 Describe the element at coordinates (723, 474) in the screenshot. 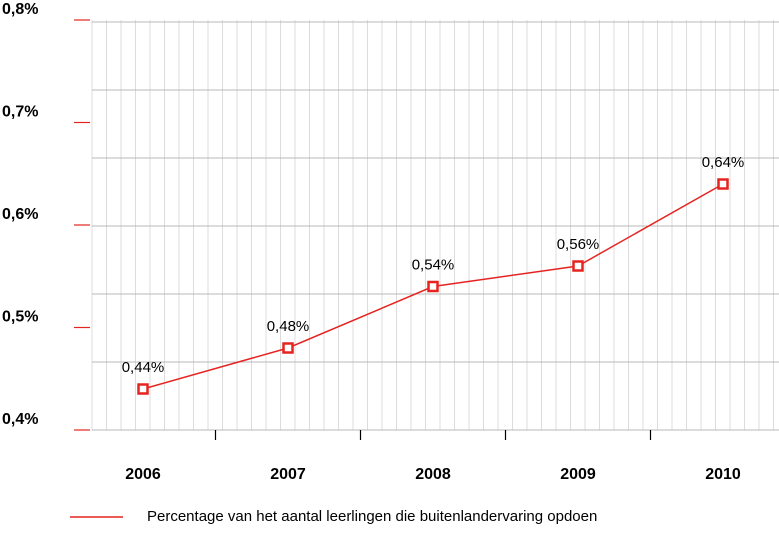

I see `x-tick-label: 2010` at that location.